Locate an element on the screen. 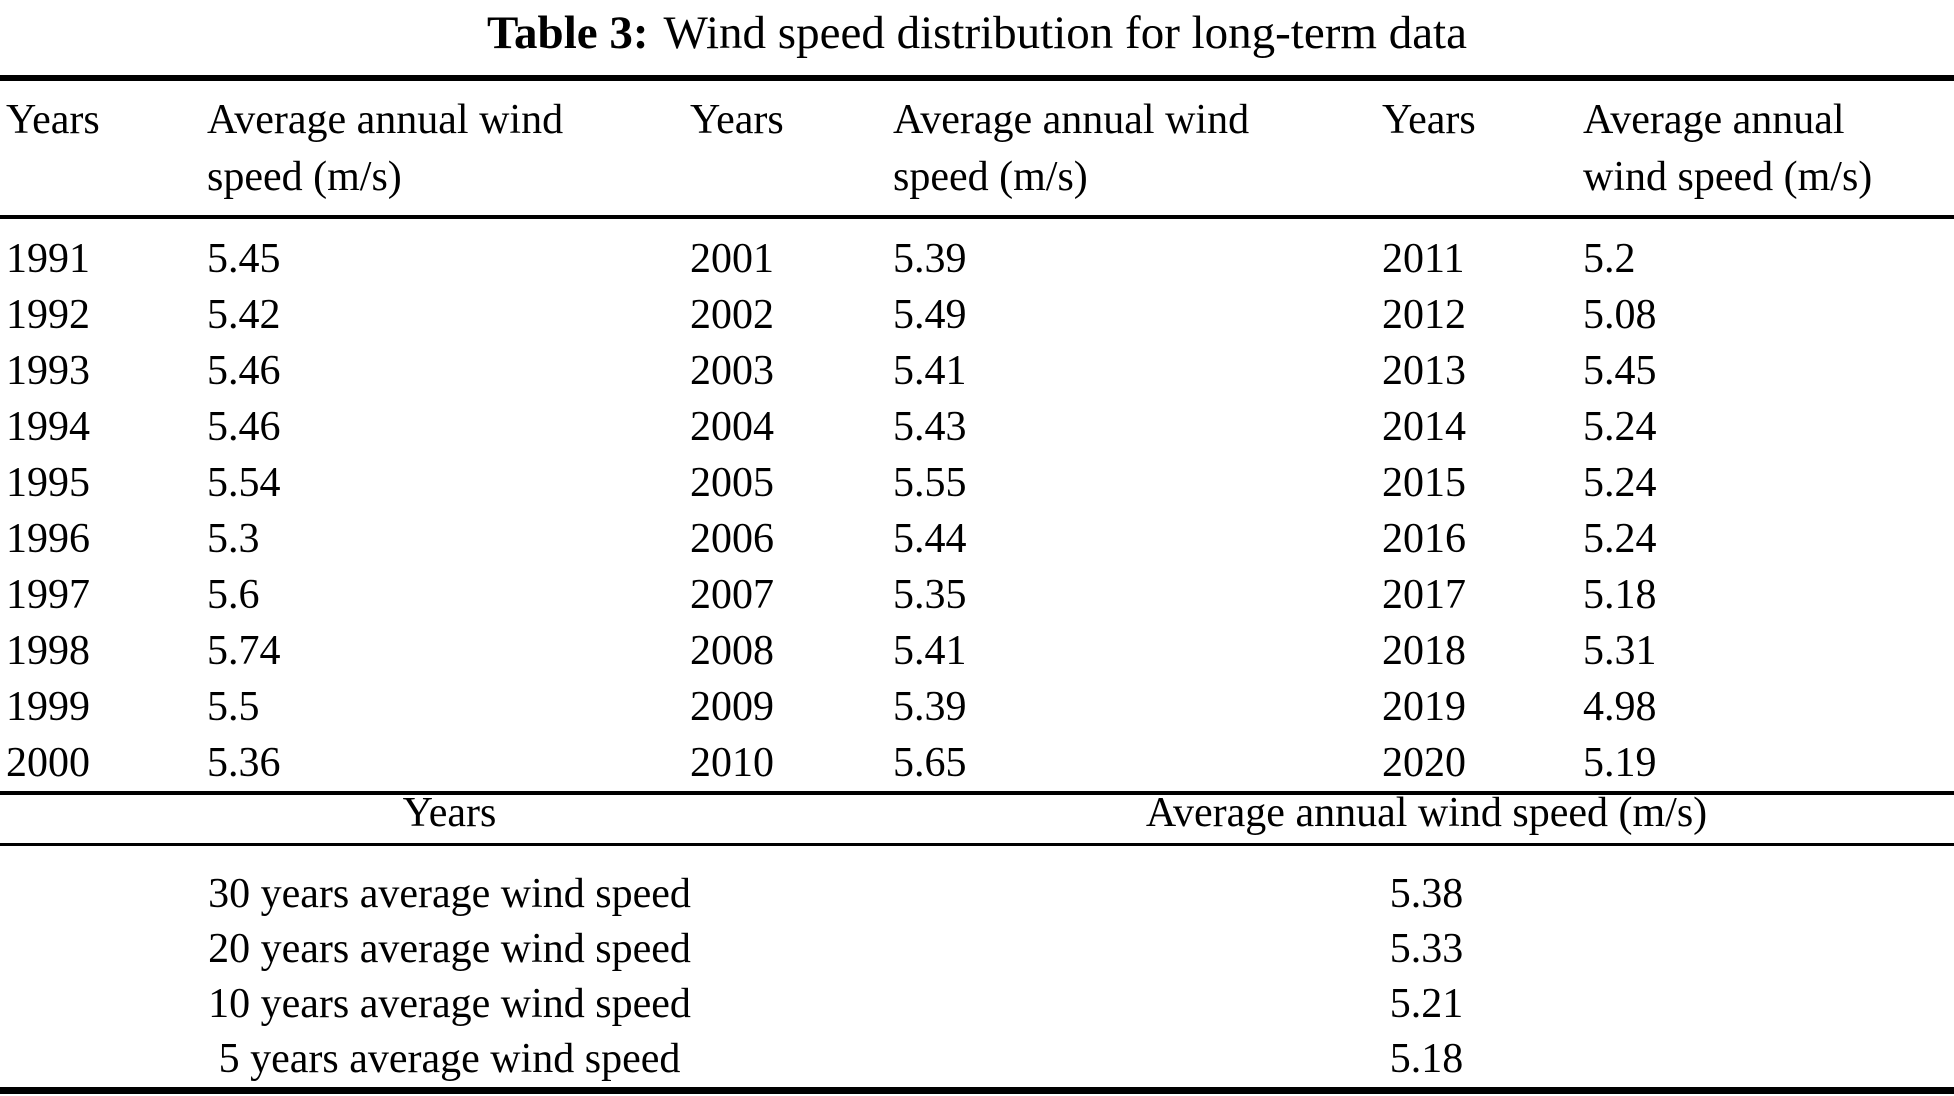 The height and width of the screenshot is (1096, 1954). table-row: 1999 5.5 2009 5.39 2019 4.98 is located at coordinates (977, 707).